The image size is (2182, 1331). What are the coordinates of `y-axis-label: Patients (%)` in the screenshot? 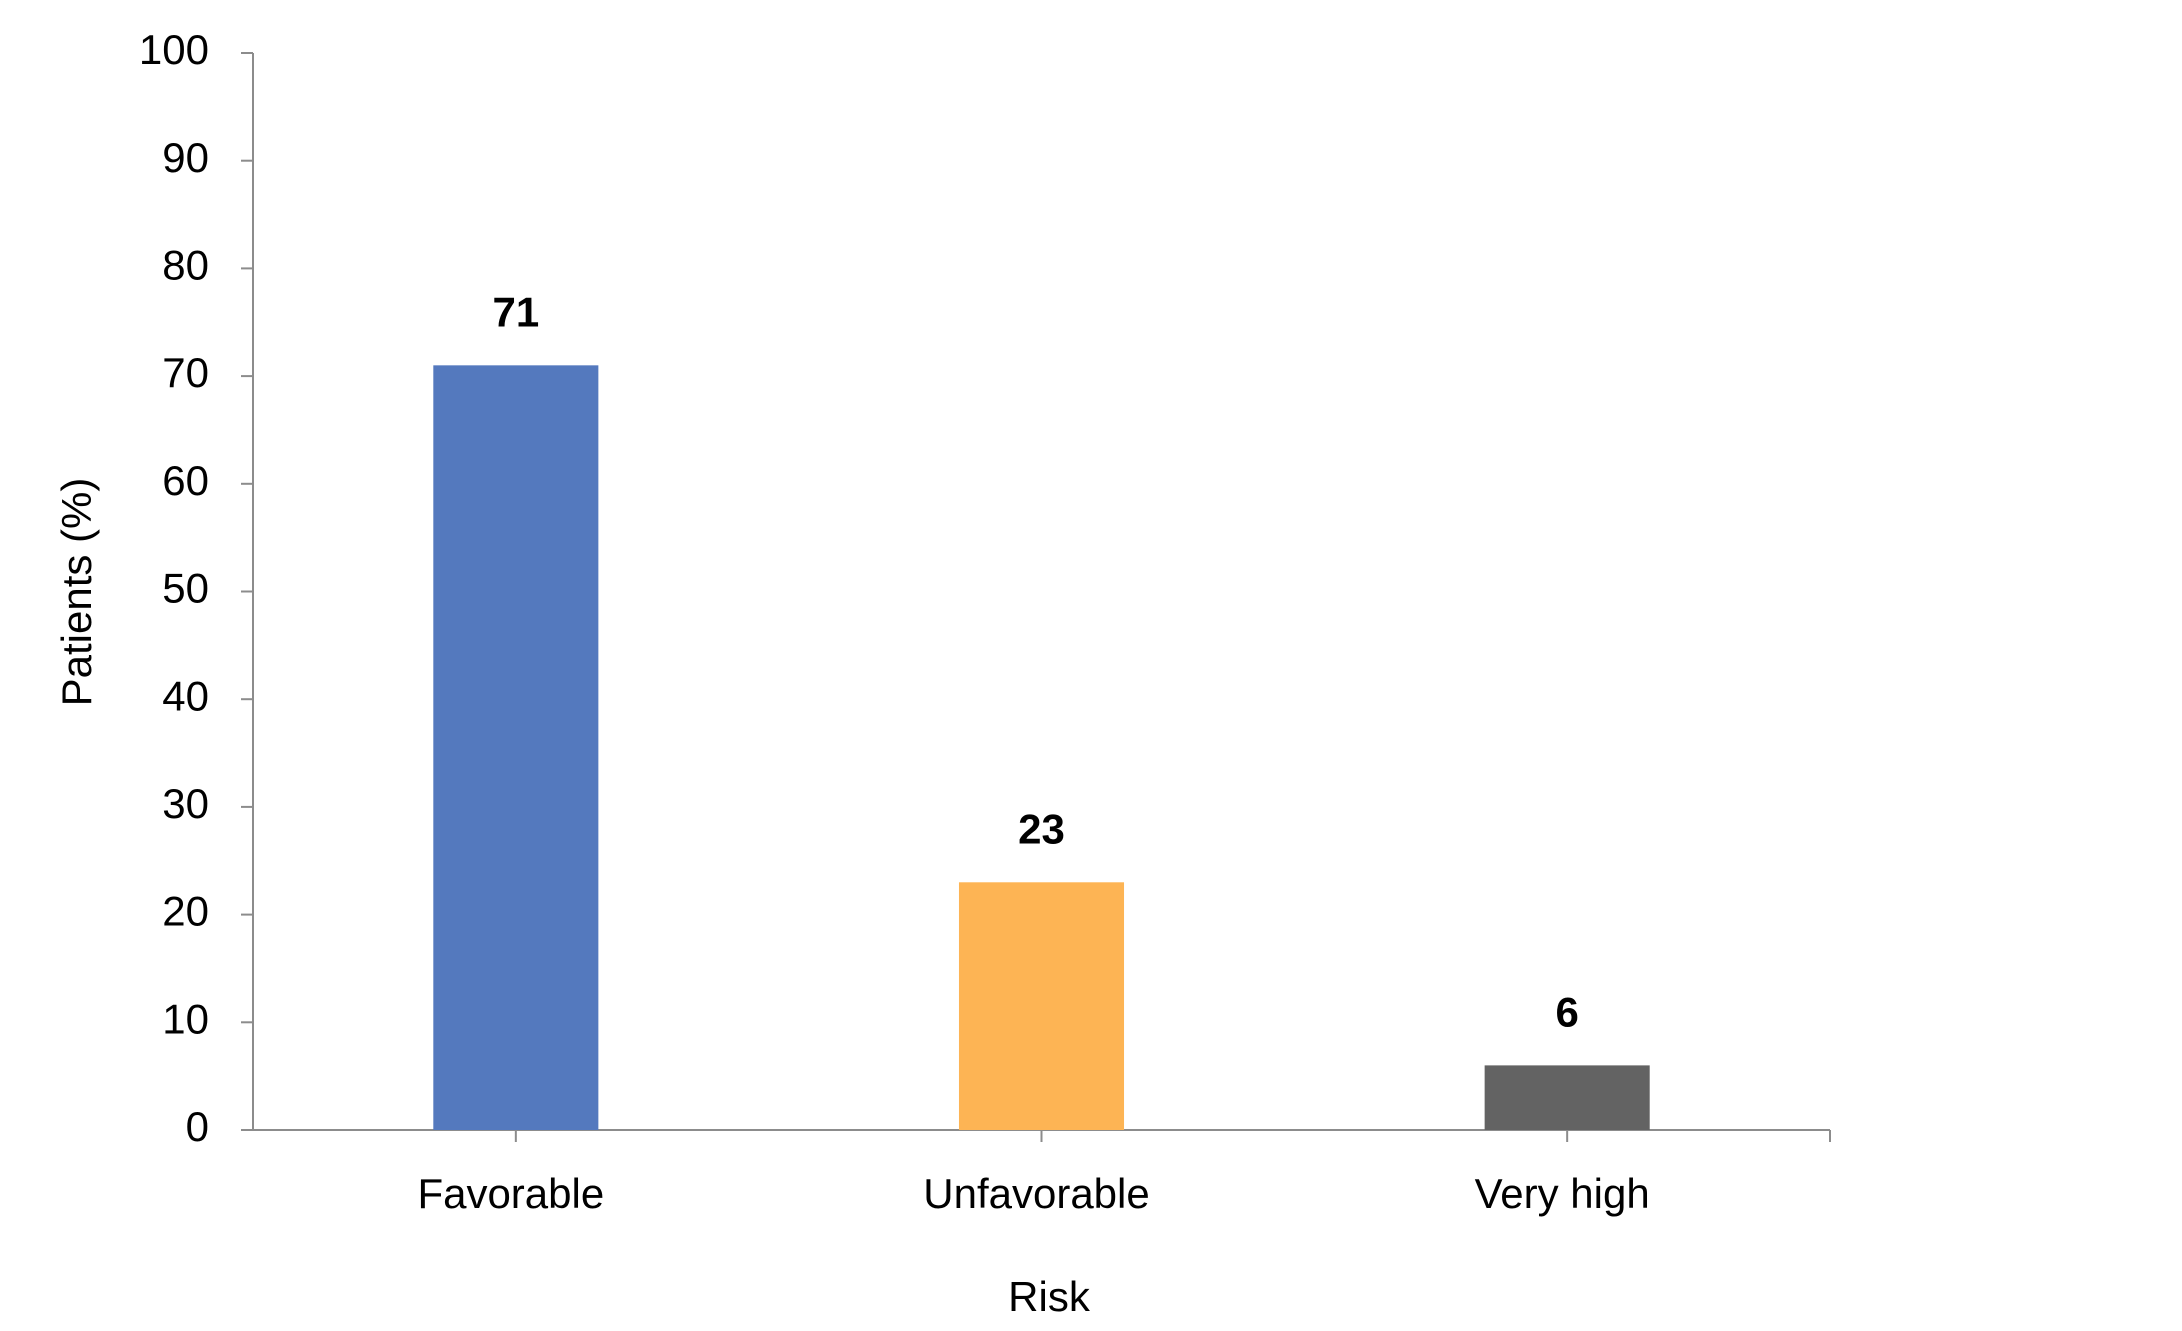 It's located at (76, 592).